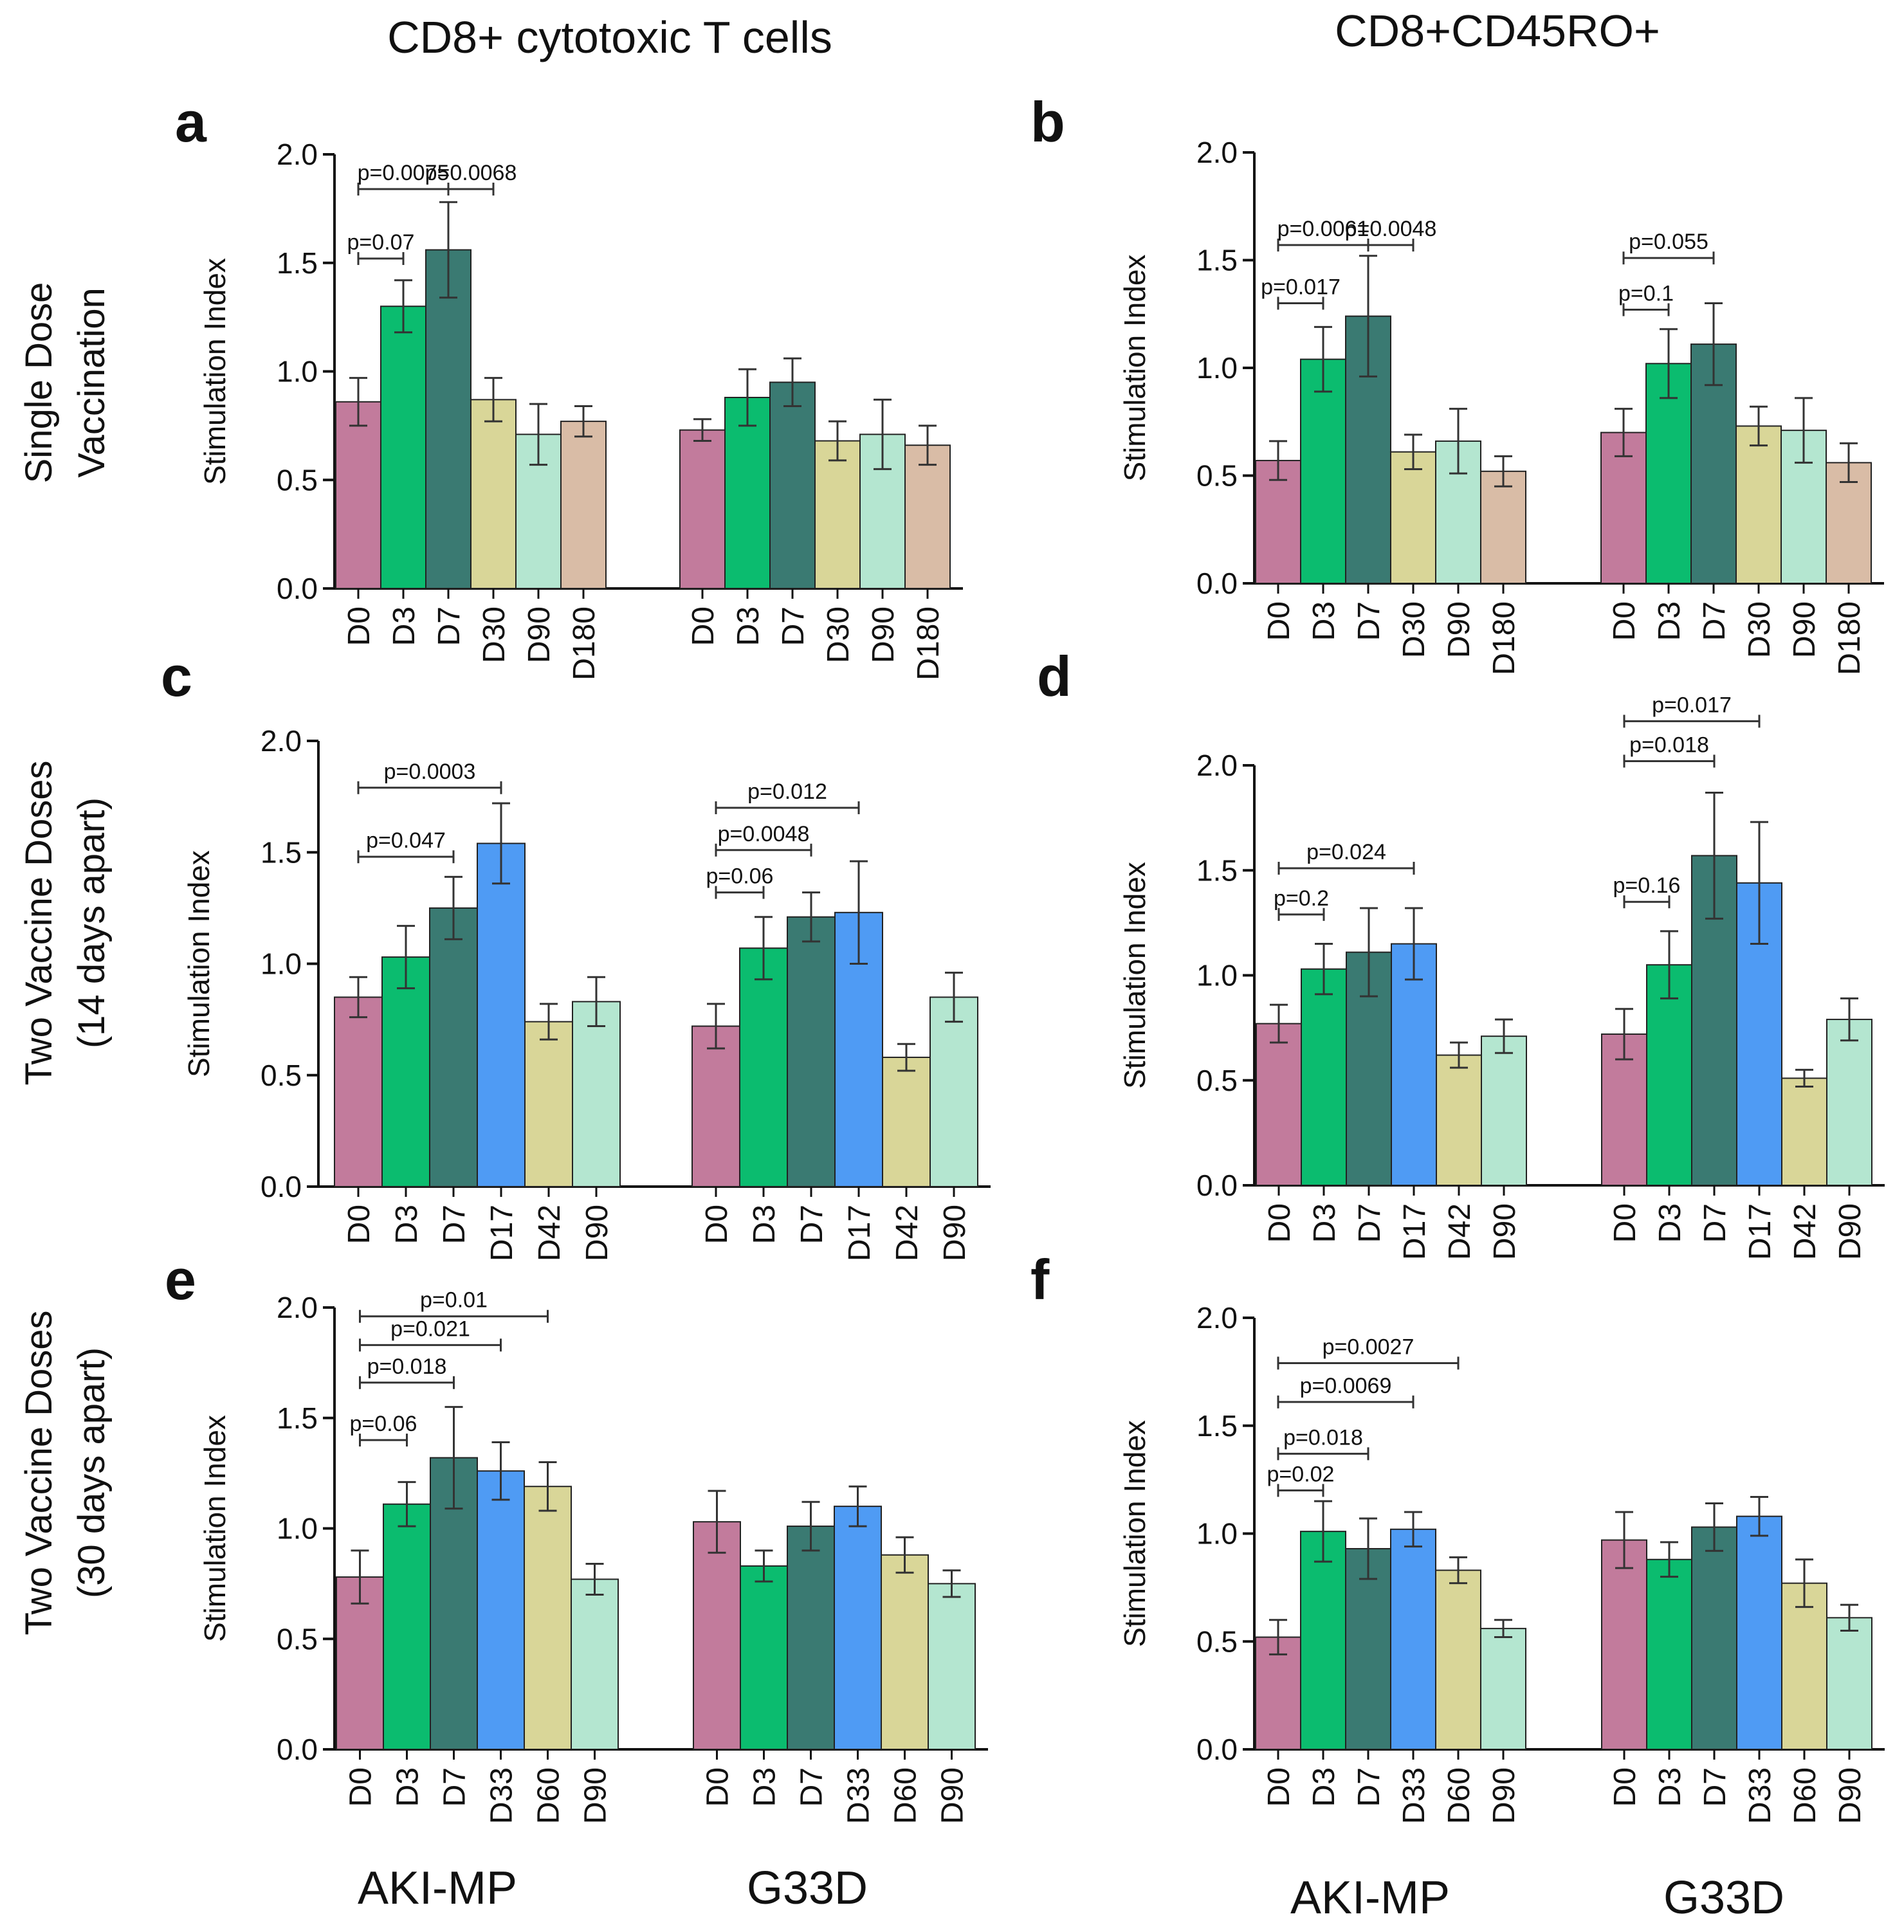 The image size is (1904, 1932). I want to click on p-value-label: p=0.02, so click(1301, 1474).